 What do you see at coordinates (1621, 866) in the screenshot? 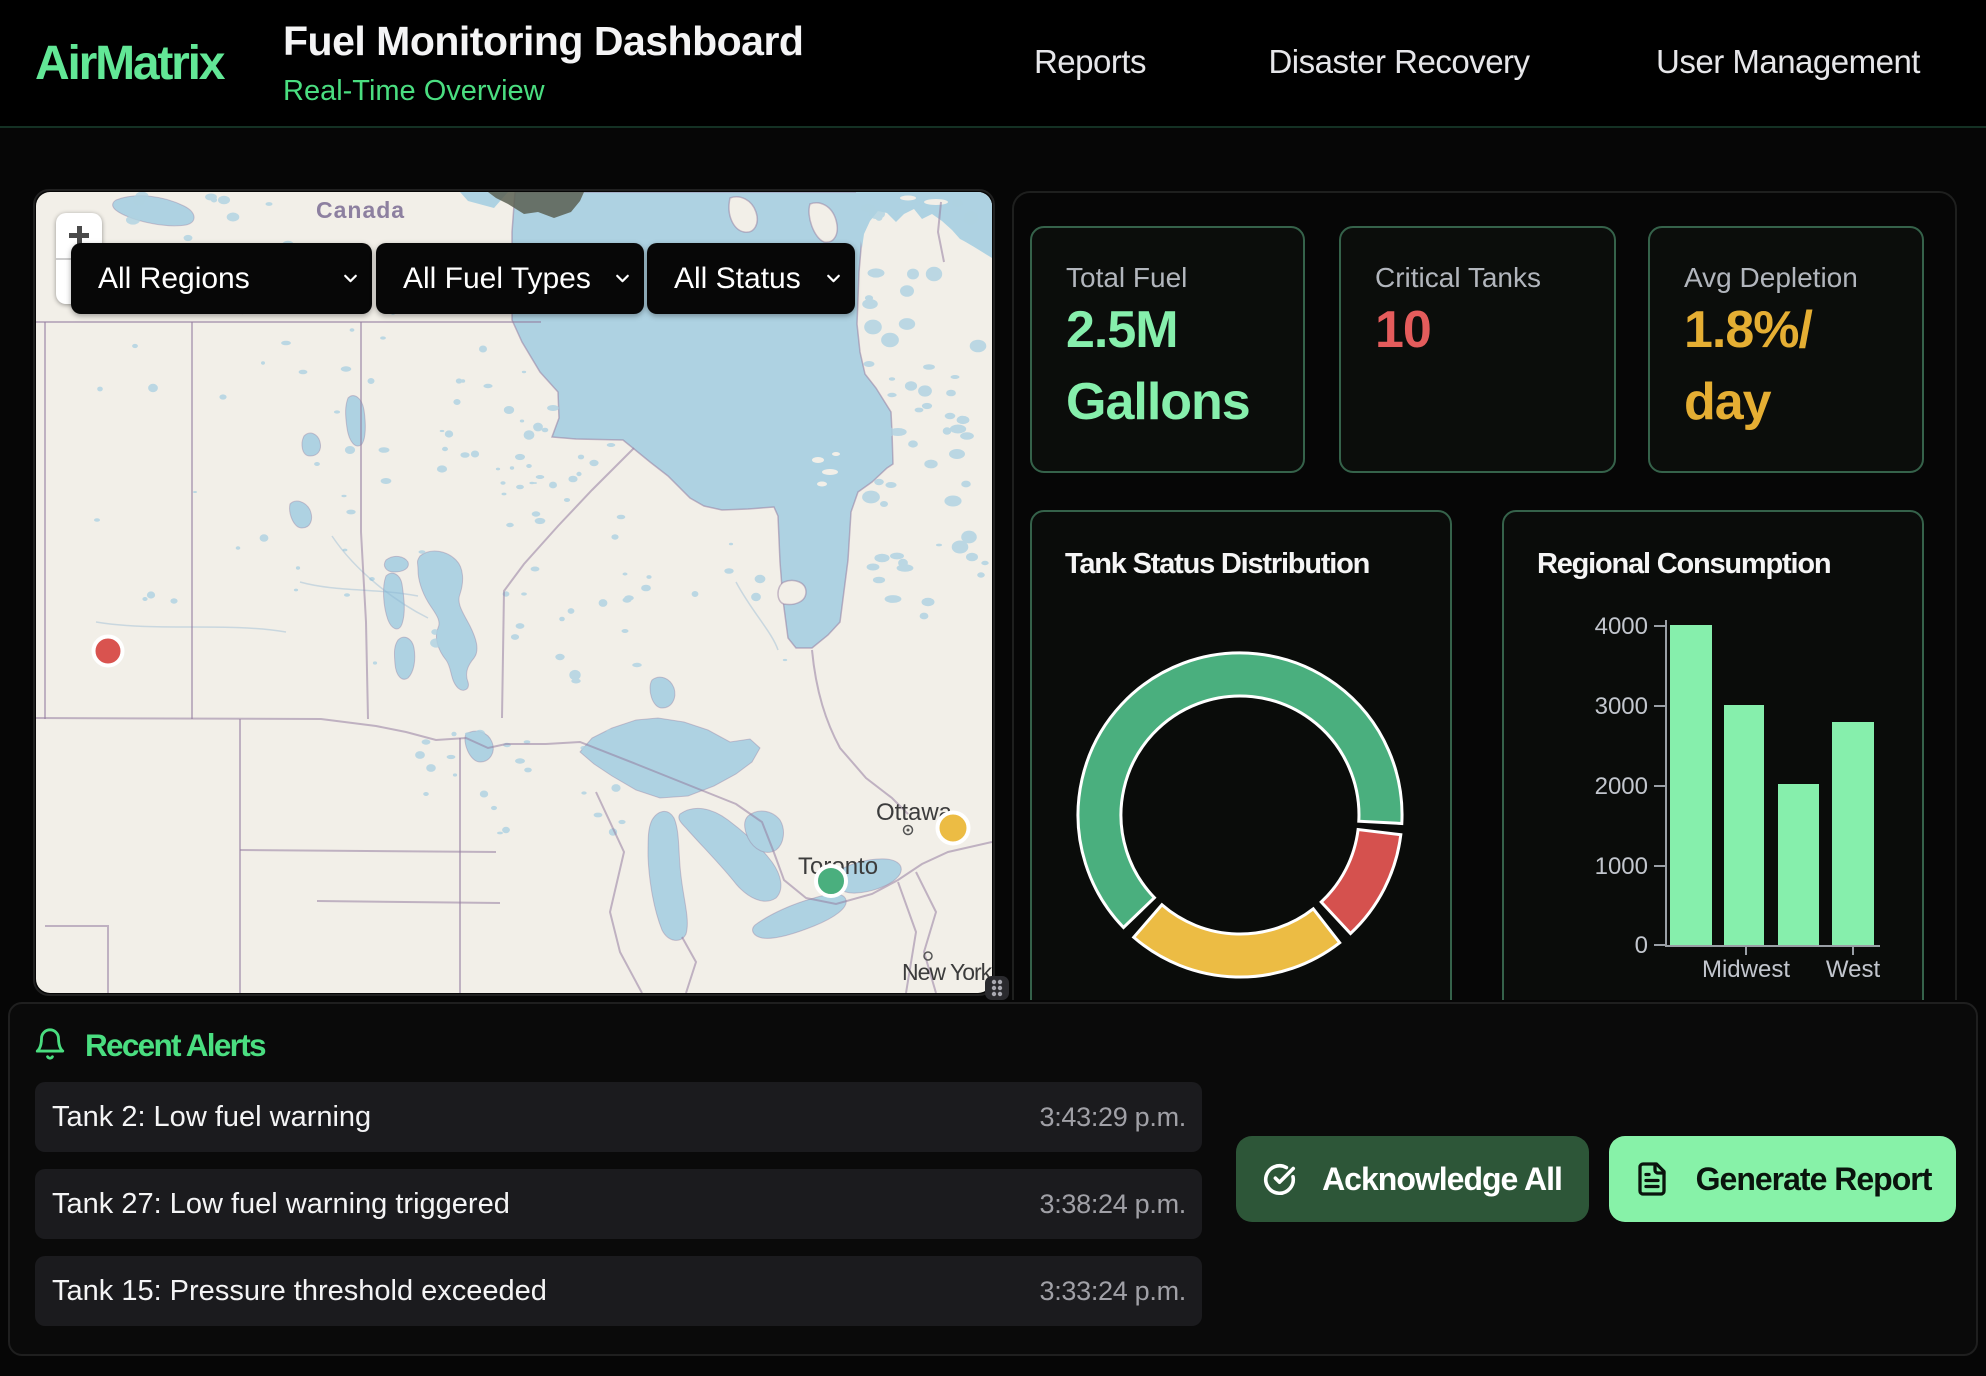
I see `svg-text: 1000` at bounding box center [1621, 866].